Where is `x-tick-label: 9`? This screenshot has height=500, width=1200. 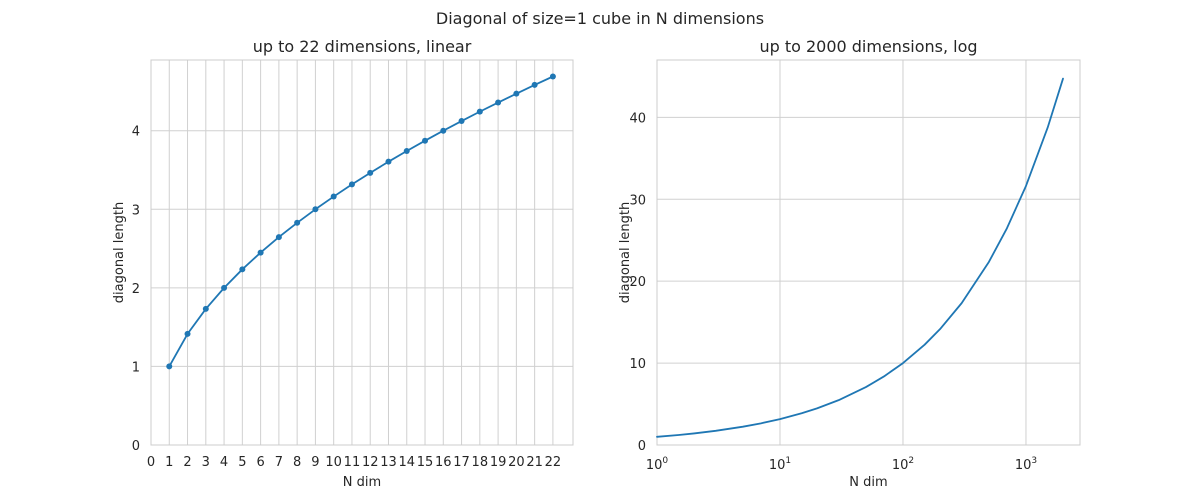
x-tick-label: 9 is located at coordinates (315, 462).